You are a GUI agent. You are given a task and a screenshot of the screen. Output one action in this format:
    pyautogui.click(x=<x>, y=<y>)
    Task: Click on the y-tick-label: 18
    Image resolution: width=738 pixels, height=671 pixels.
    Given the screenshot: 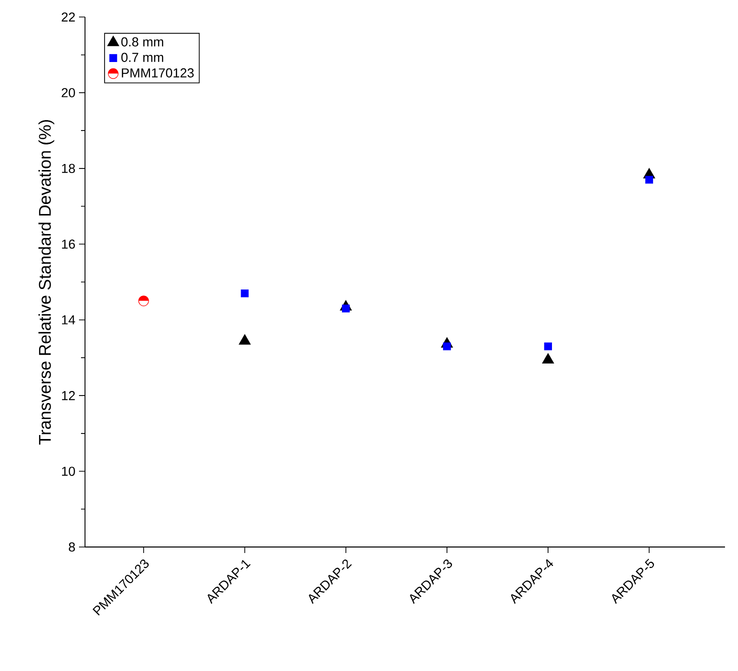 What is the action you would take?
    pyautogui.click(x=68, y=169)
    